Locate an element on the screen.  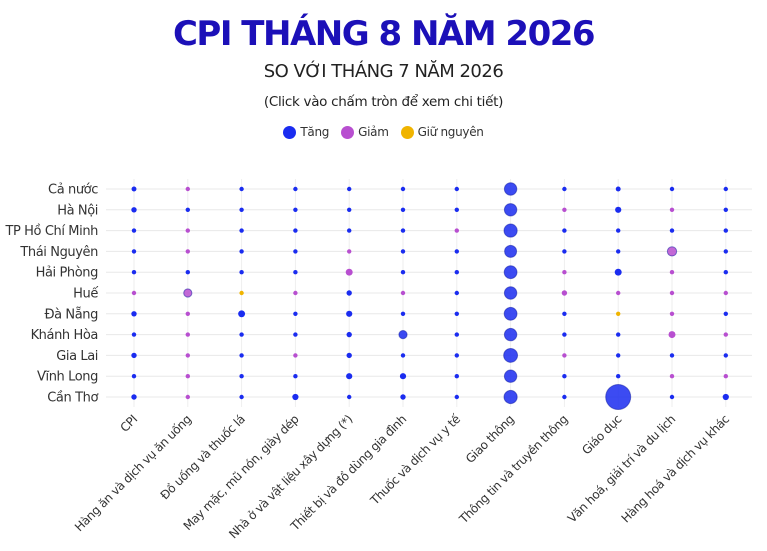
legend-item-increase: Tăng is located at coordinates (306, 132).